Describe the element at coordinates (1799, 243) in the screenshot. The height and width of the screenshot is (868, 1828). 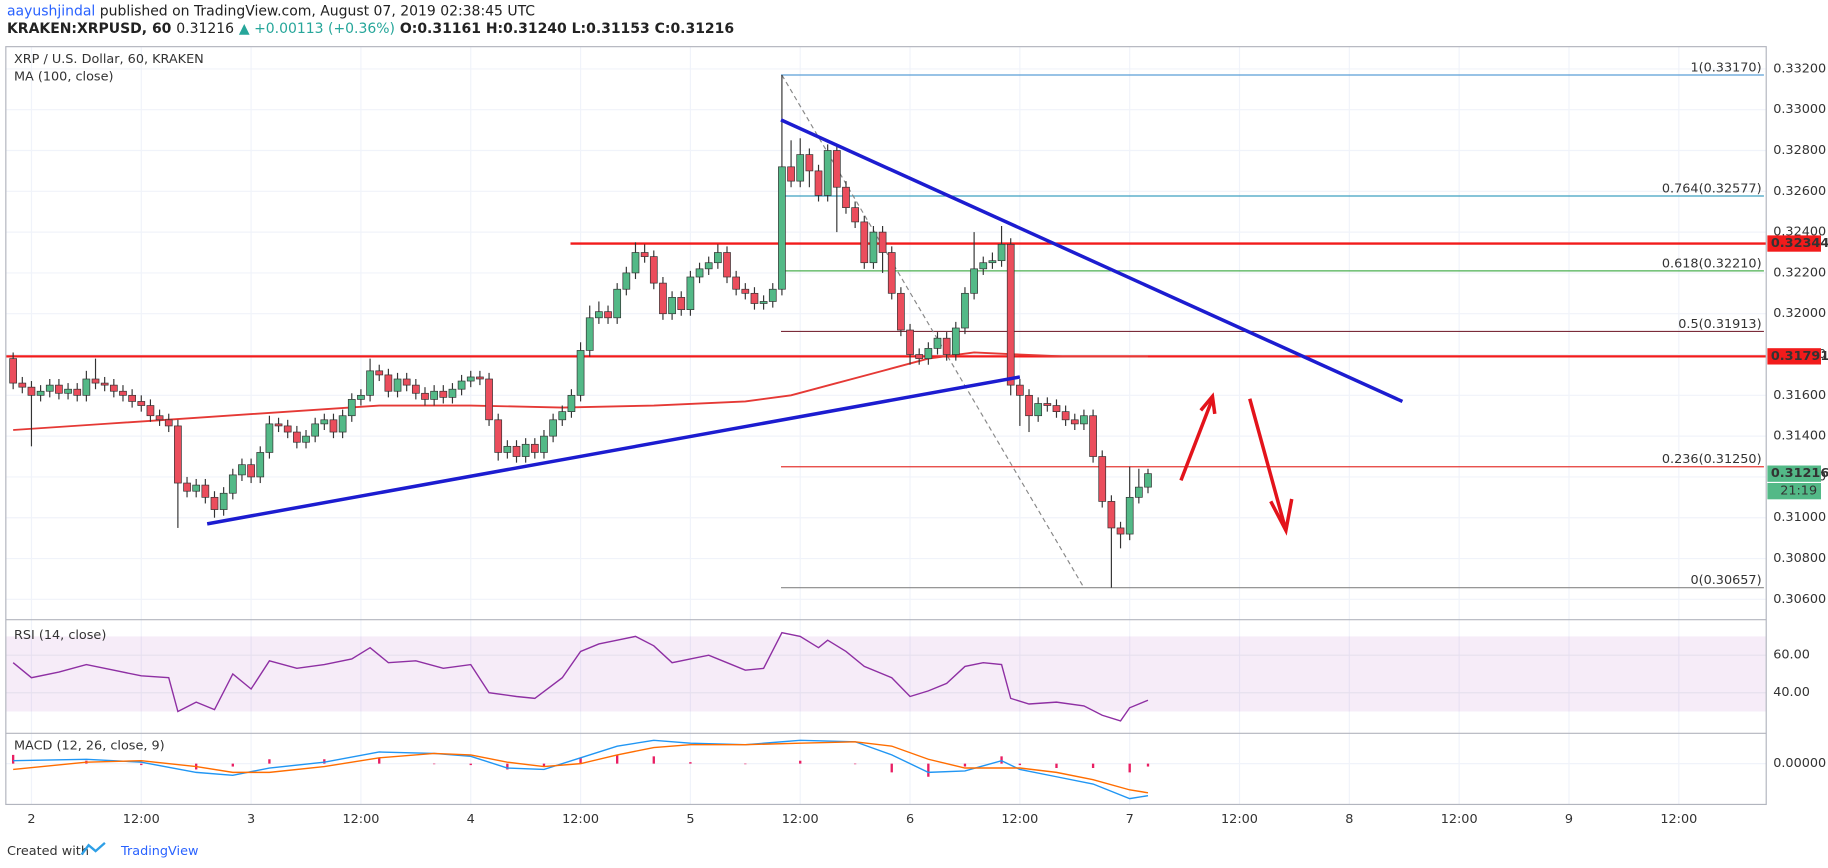
I see `price-tag-label: 0.32344` at that location.